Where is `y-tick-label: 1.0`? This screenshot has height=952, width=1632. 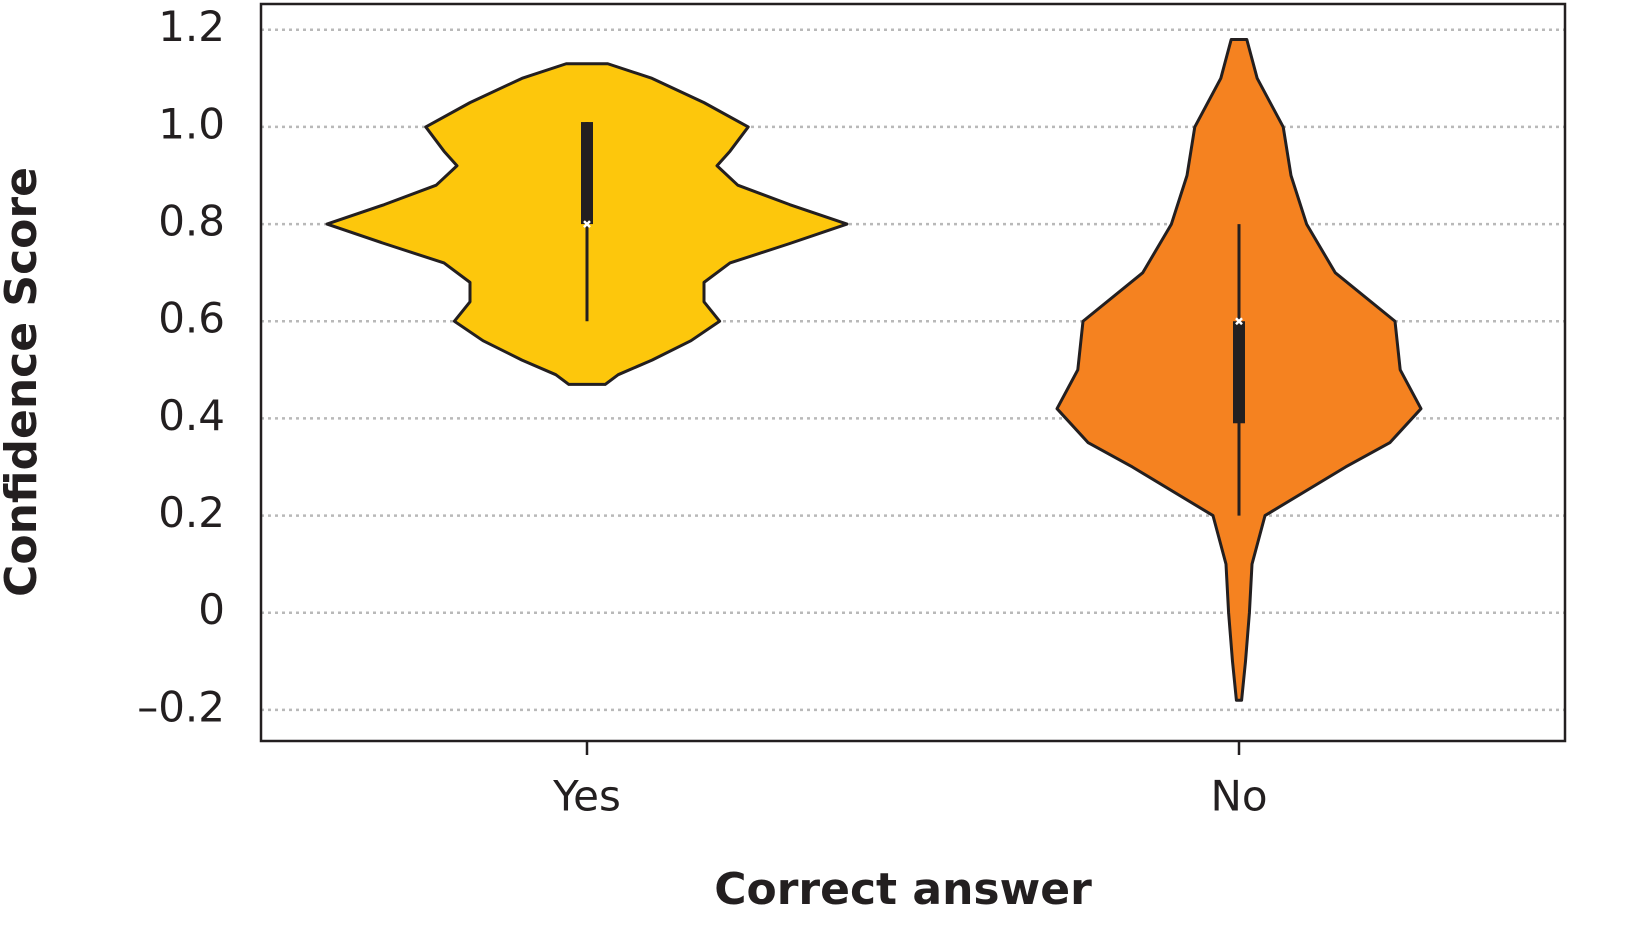 y-tick-label: 1.0 is located at coordinates (191, 123).